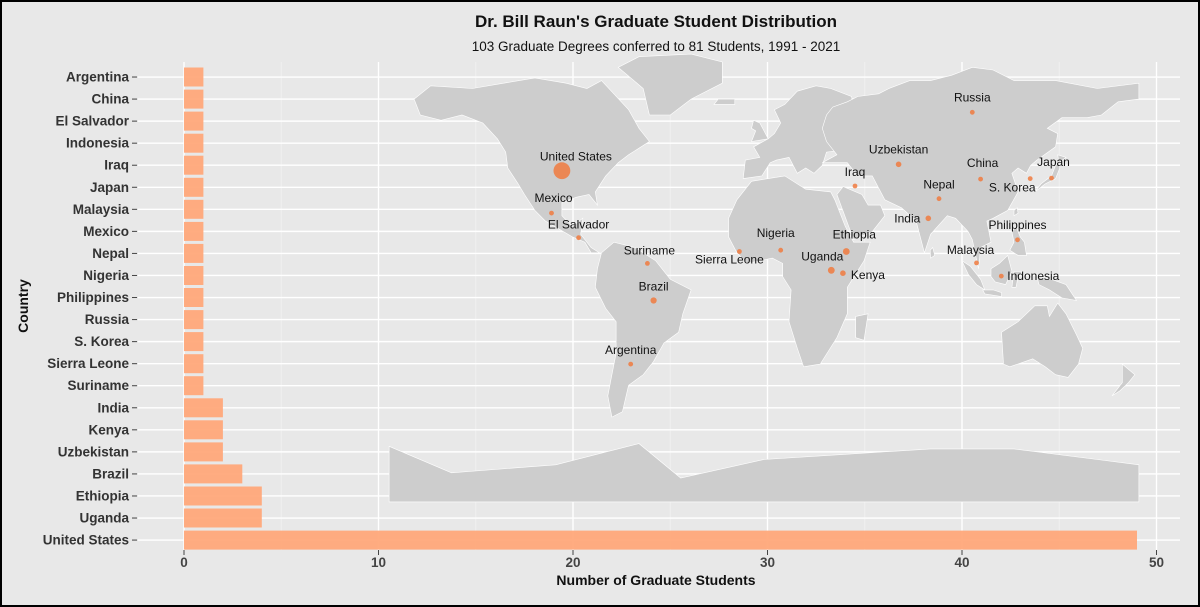 The height and width of the screenshot is (607, 1200). Describe the element at coordinates (113, 407) in the screenshot. I see `y-tick-label: India` at that location.